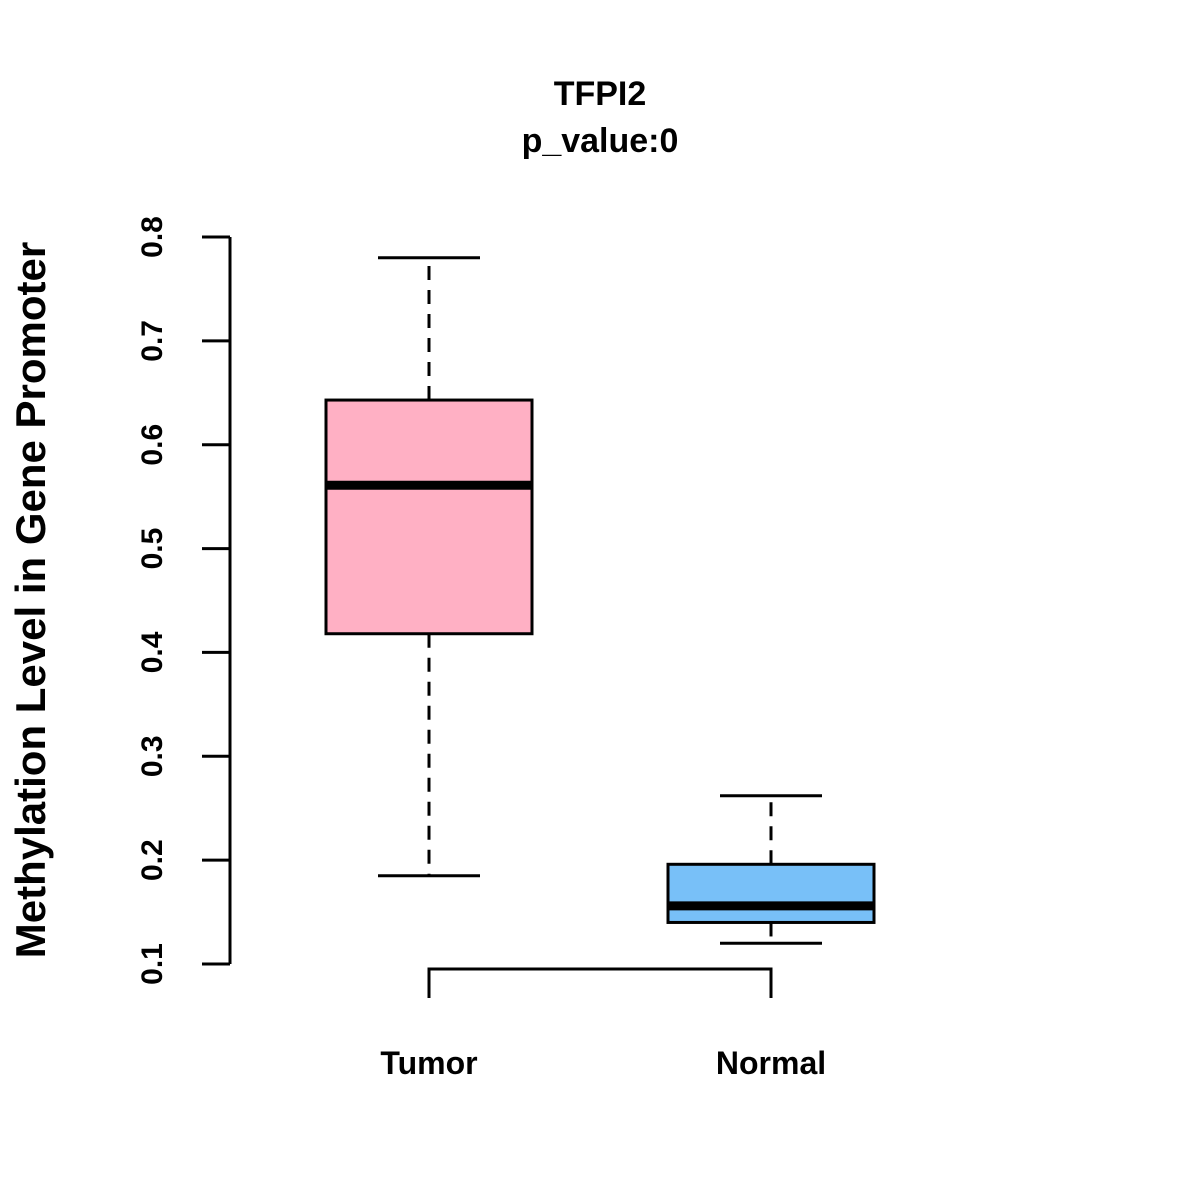 The width and height of the screenshot is (1200, 1200). I want to click on y-tick-label: 0.4, so click(152, 652).